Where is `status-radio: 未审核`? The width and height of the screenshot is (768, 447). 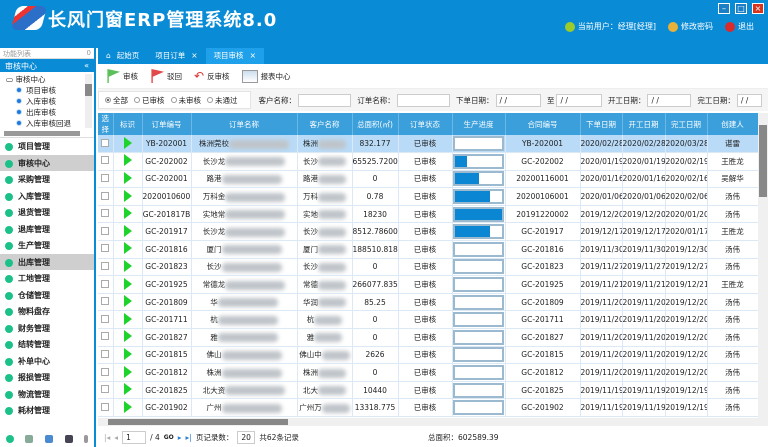
status-radio: 未审核 is located at coordinates (185, 100).